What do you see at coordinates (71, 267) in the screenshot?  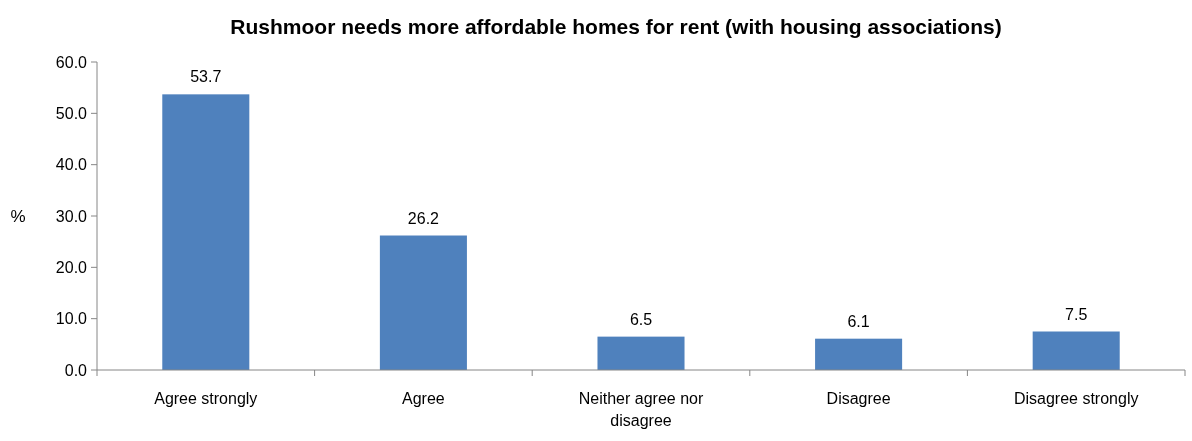 I see `y-tick-label: 20.0` at bounding box center [71, 267].